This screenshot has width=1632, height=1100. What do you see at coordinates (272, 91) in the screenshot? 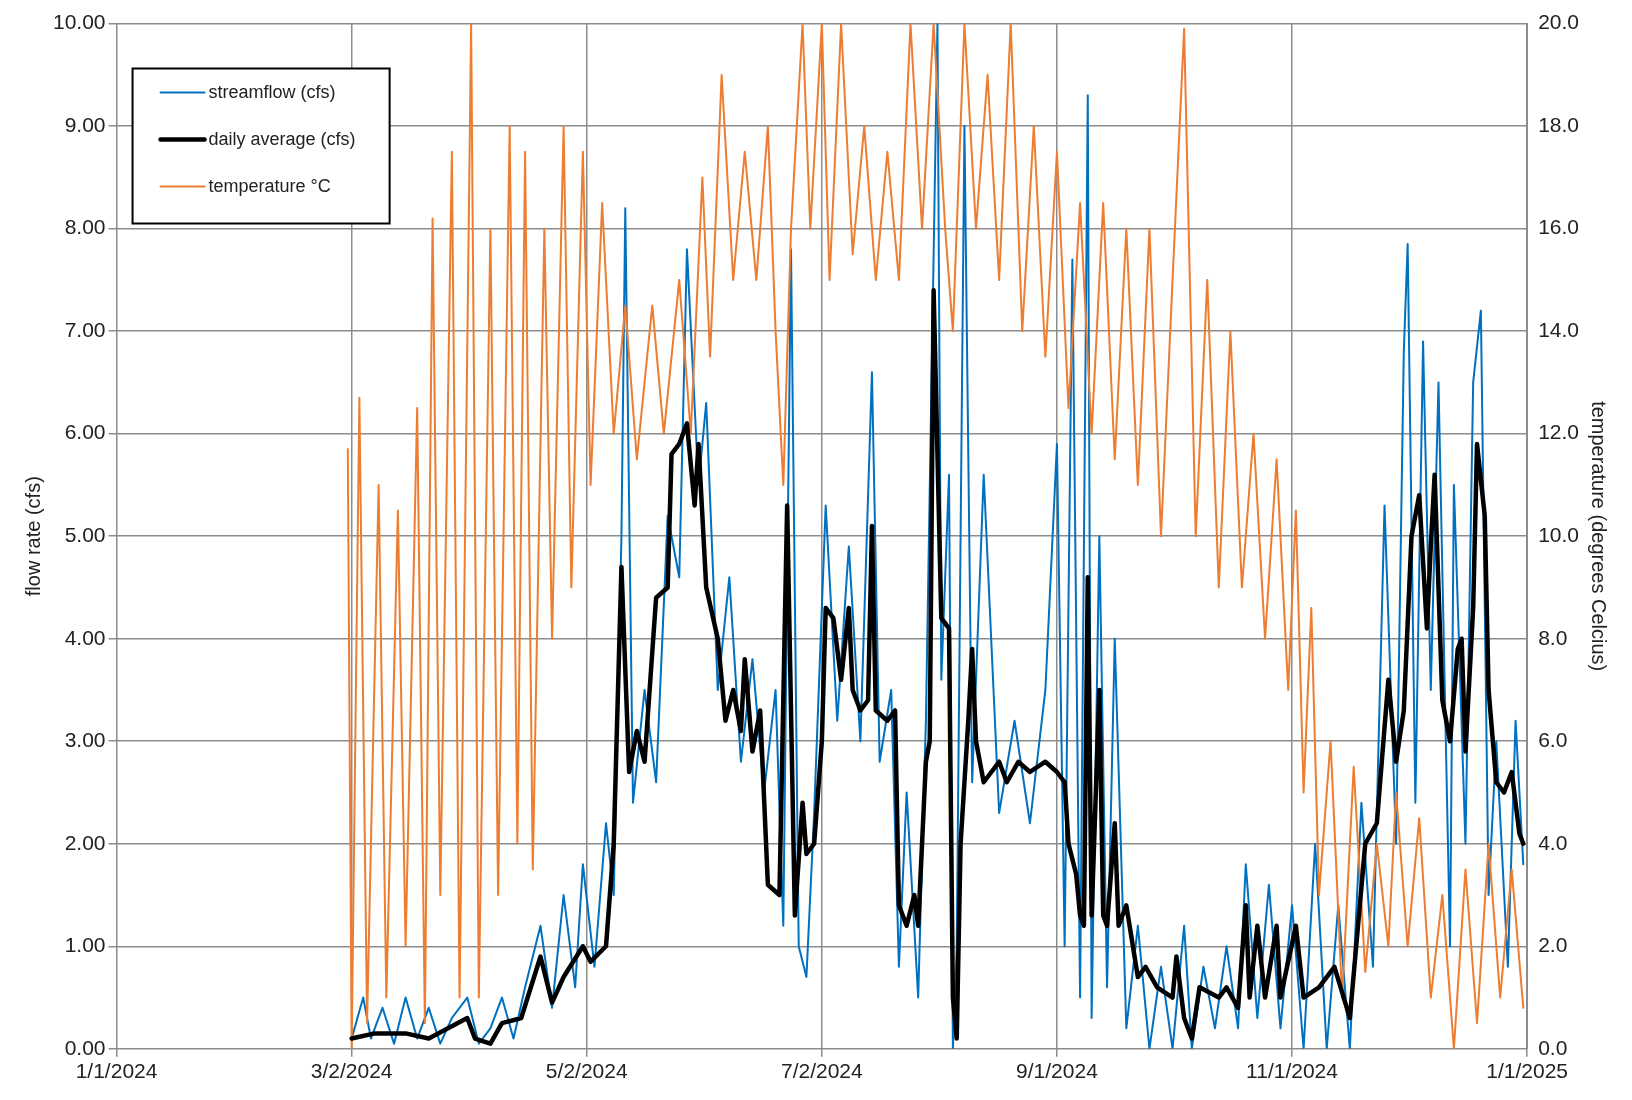
I see `legend-label: streamflow (cfs)` at bounding box center [272, 91].